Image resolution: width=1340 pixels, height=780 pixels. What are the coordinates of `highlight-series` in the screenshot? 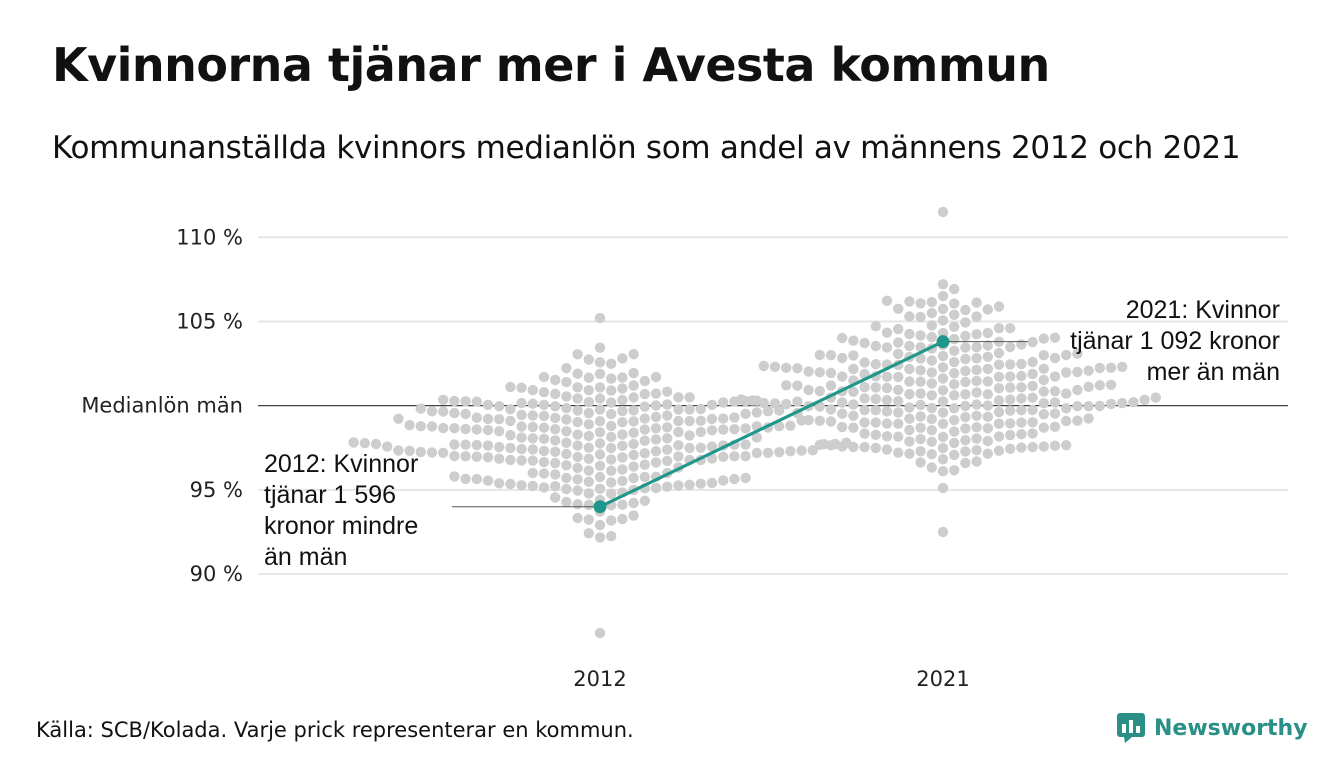 It's located at (771, 424).